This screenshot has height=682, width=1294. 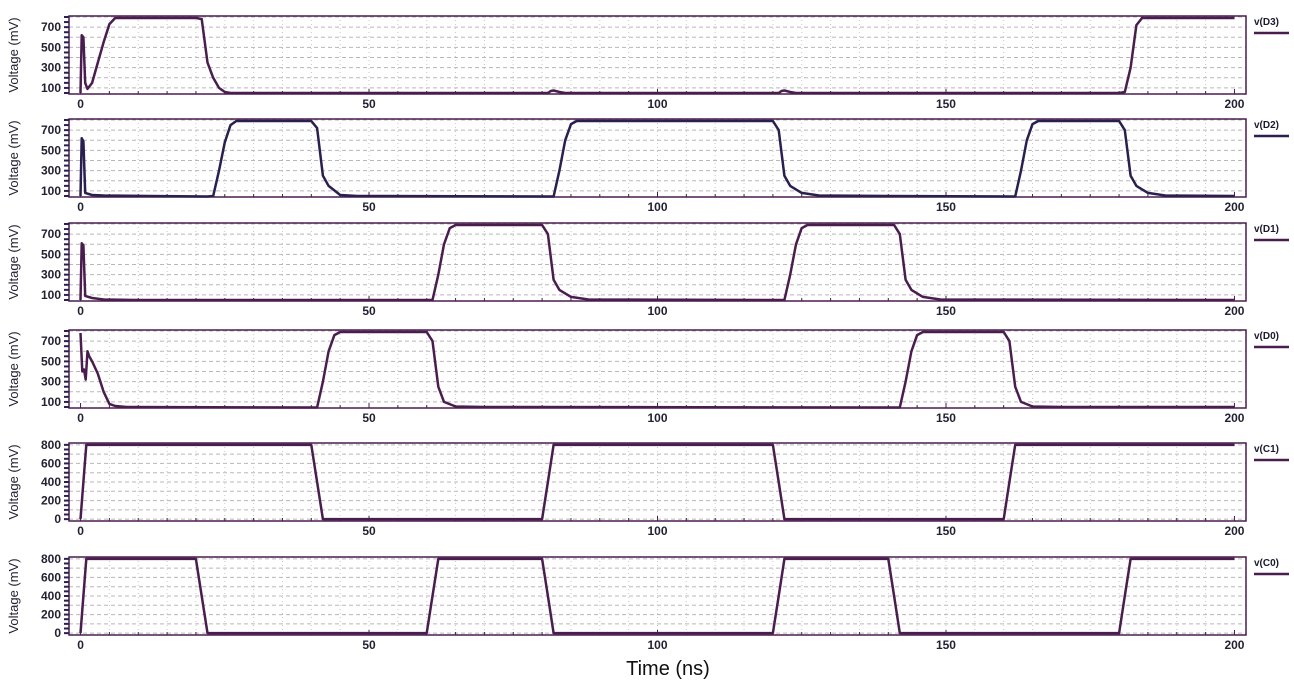 I want to click on series-line-vd1, so click(x=657, y=262).